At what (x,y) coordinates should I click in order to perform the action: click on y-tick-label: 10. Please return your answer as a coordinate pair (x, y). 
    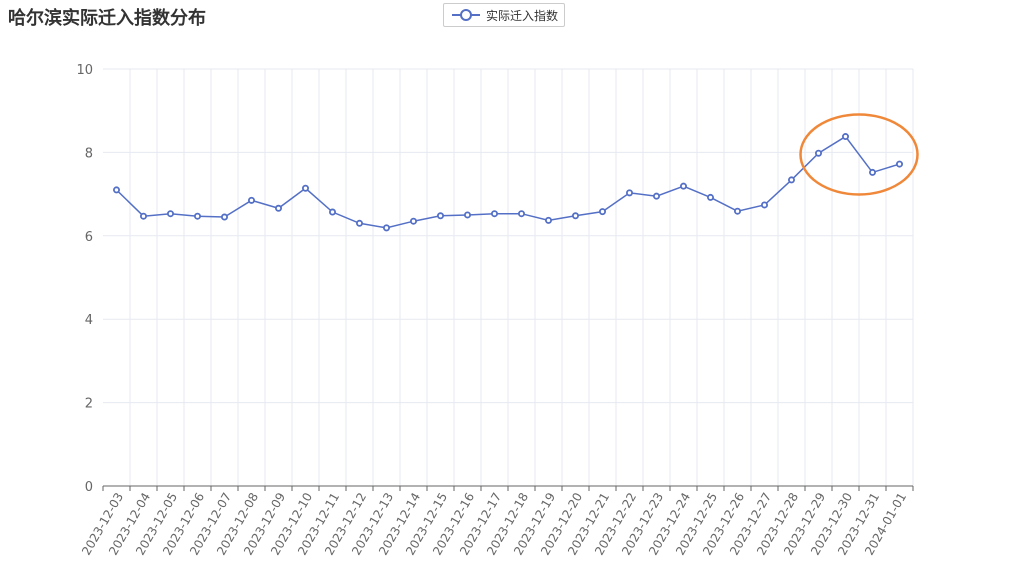
    Looking at the image, I should click on (84, 70).